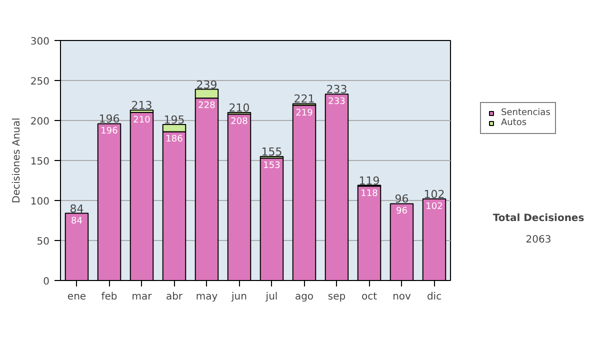 This screenshot has width=600, height=340. Describe the element at coordinates (77, 209) in the screenshot. I see `total-label: 84` at that location.